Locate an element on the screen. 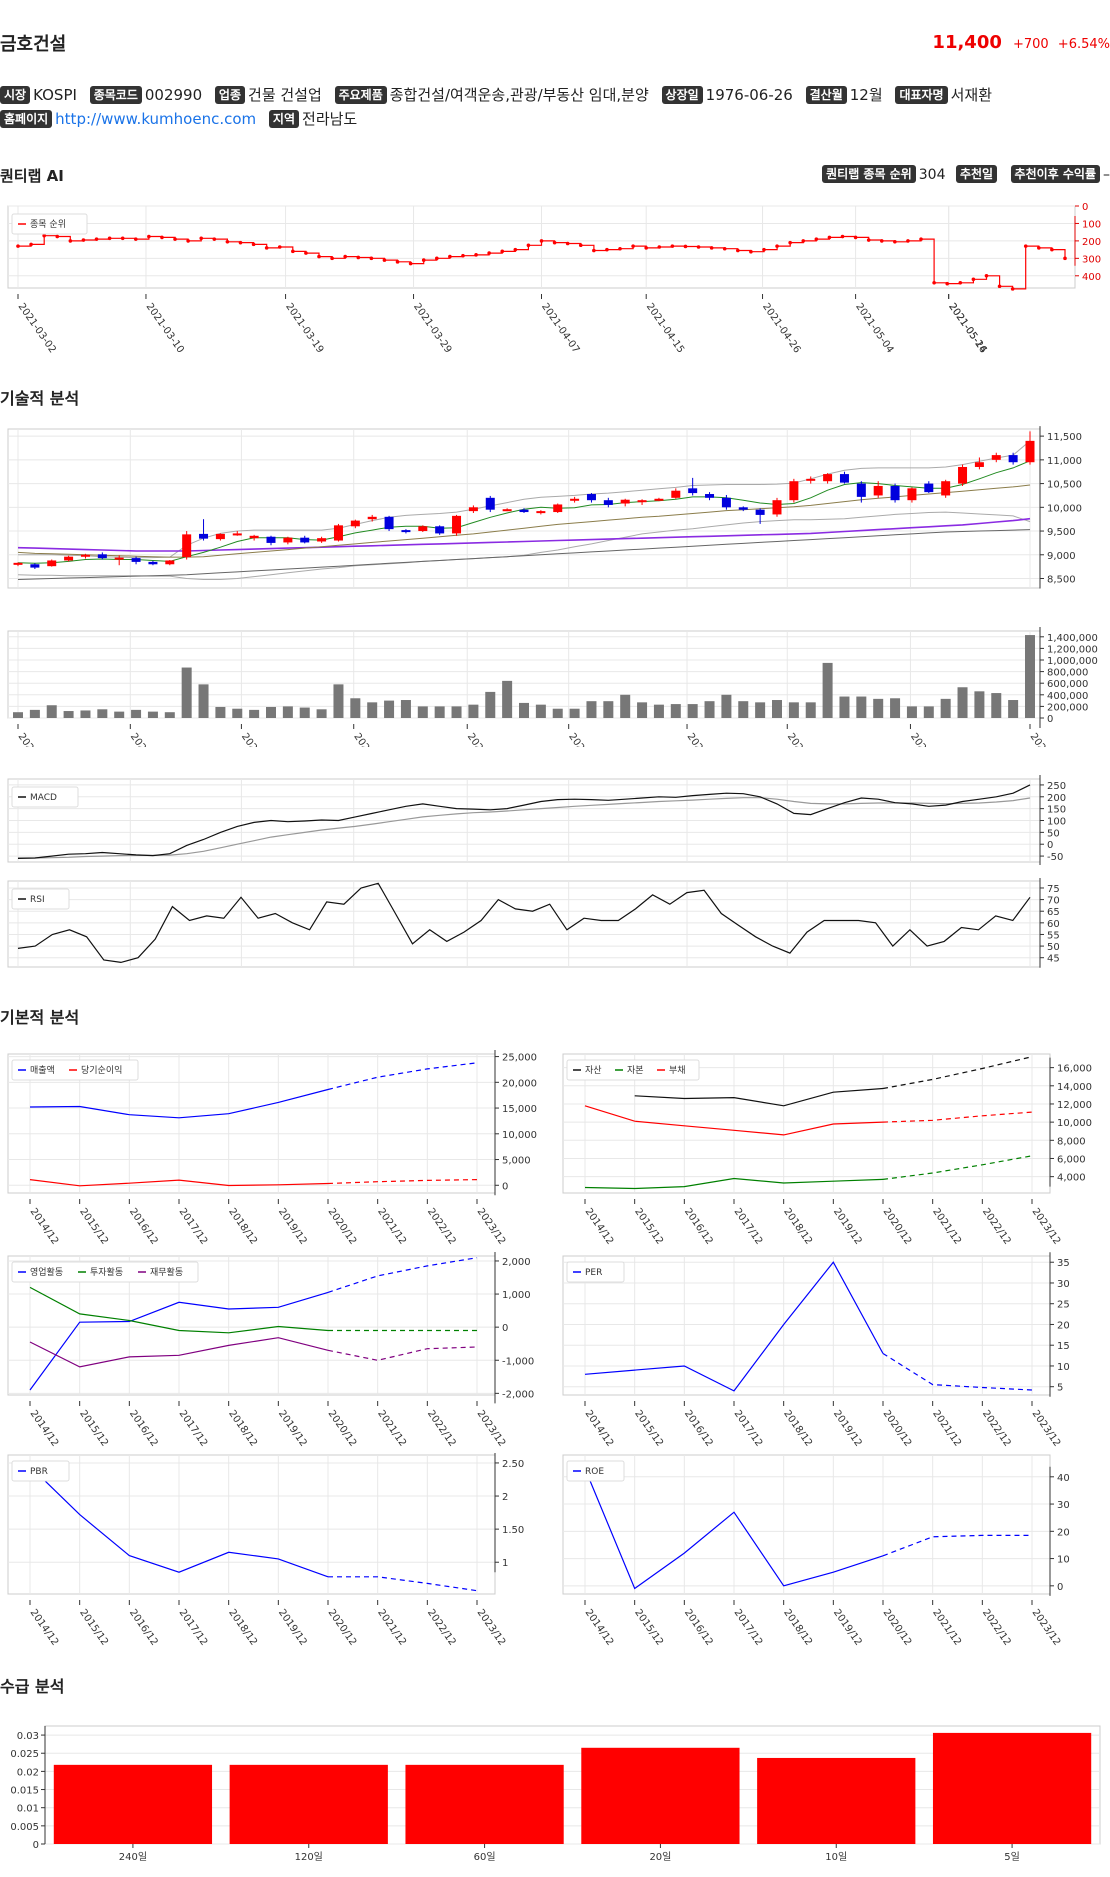 The width and height of the screenshot is (1110, 1877). pbr-x-tick-label: 2020/12 is located at coordinates (342, 1627).